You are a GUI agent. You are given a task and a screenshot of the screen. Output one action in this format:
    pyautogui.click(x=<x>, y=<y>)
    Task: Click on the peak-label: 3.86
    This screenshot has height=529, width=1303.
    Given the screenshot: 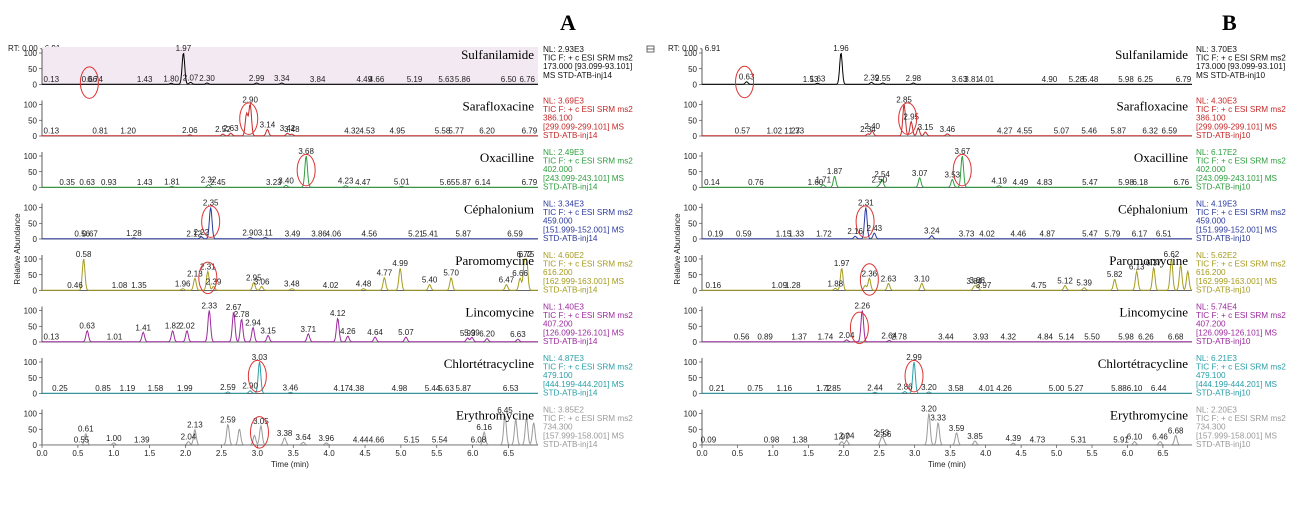 What is the action you would take?
    pyautogui.click(x=319, y=234)
    